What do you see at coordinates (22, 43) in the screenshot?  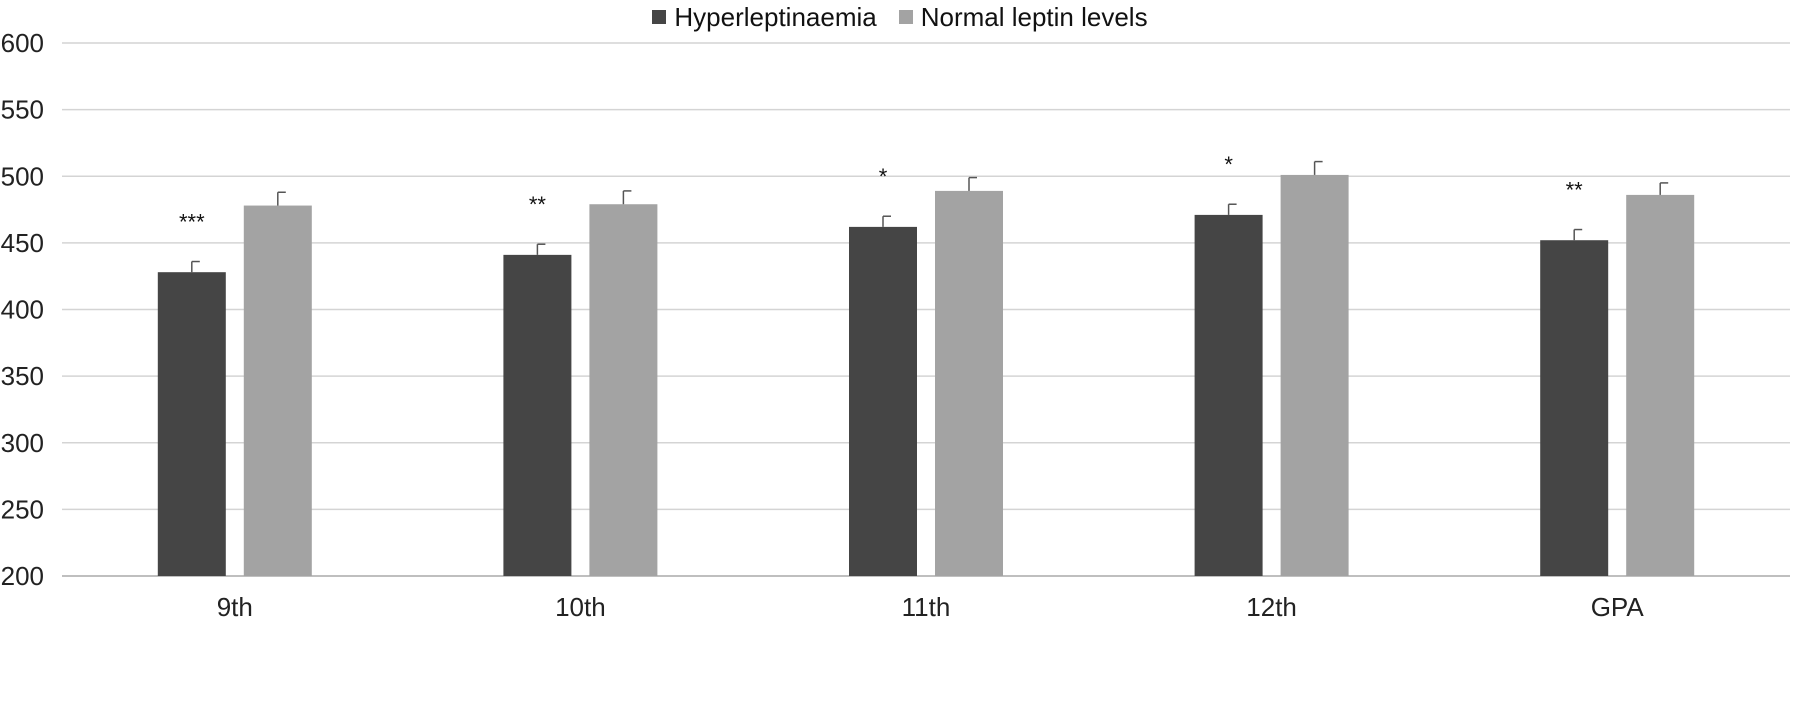 I see `y-tick-label: 600` at bounding box center [22, 43].